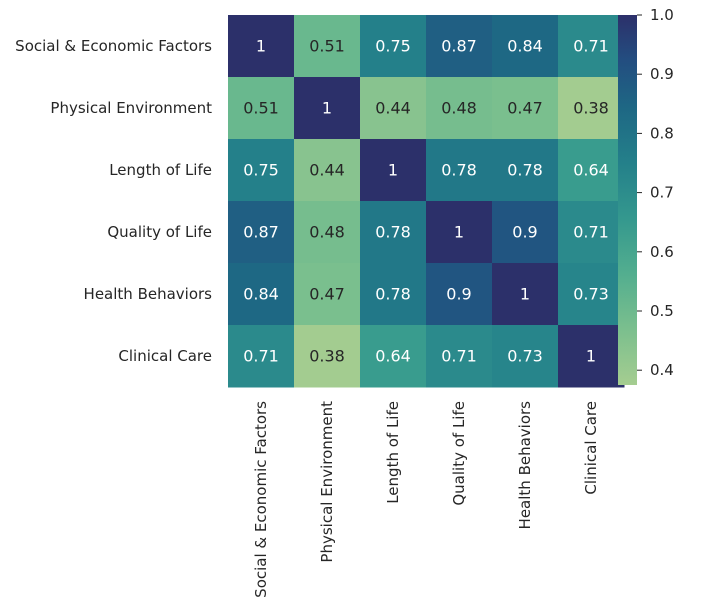 This screenshot has width=711, height=610. I want to click on colorbar-tick-label: 0.5, so click(662, 311).